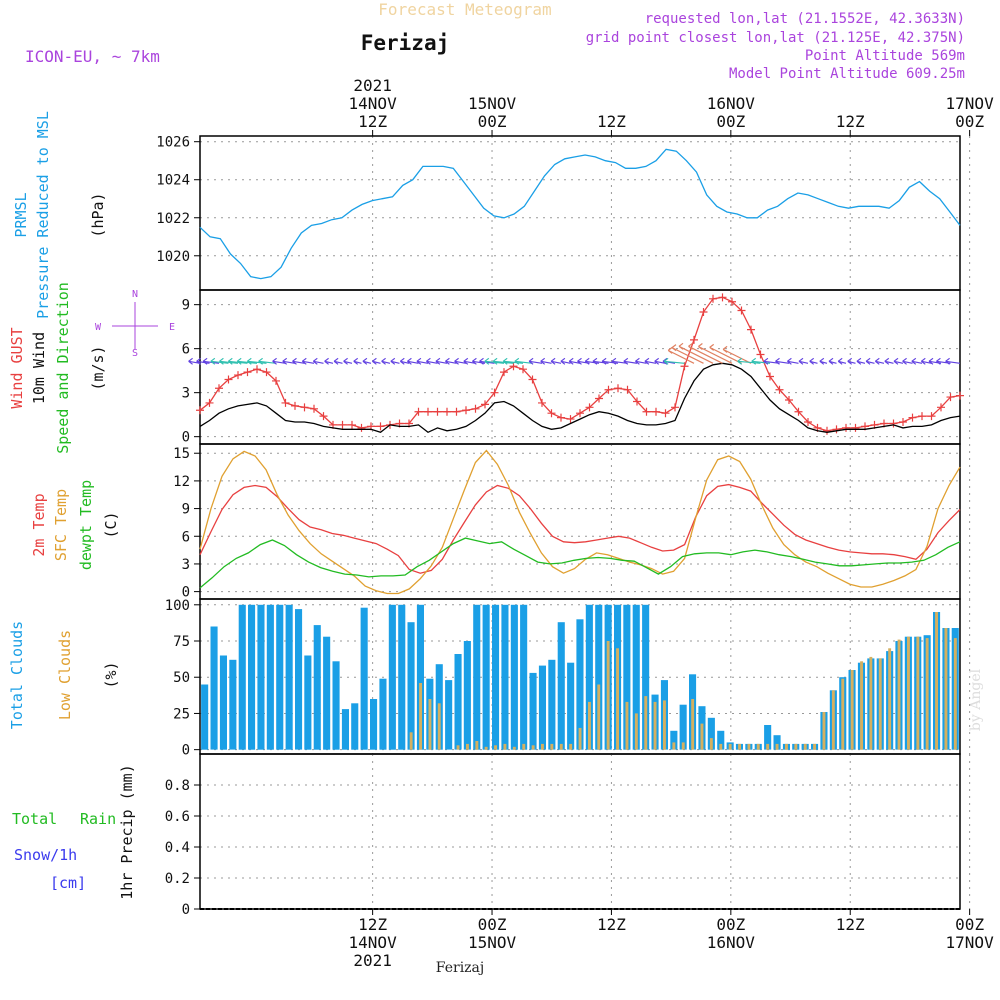  What do you see at coordinates (492, 103) in the screenshot?
I see `date-label-top: 15NOV` at bounding box center [492, 103].